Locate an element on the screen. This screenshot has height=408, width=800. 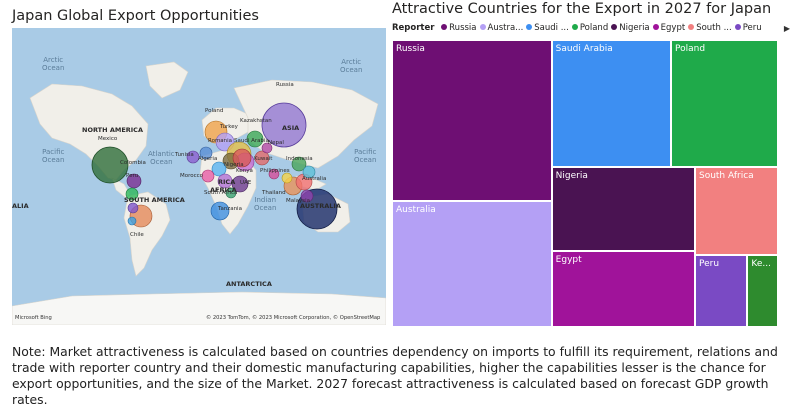
region-label: RICA is located at coordinates (227, 182).